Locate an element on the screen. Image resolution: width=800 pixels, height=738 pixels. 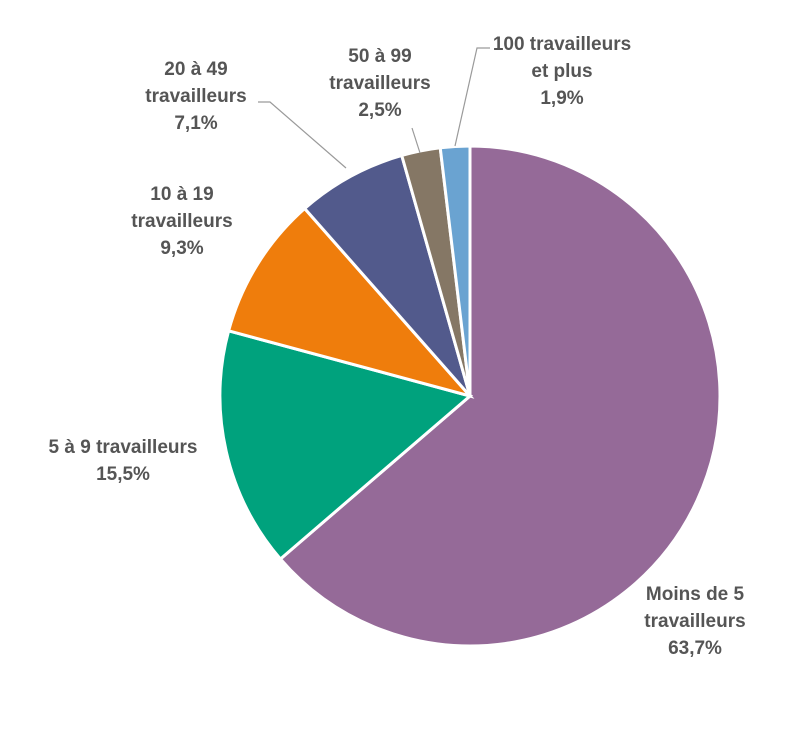
data-label-line: 9,3% is located at coordinates (181, 248).